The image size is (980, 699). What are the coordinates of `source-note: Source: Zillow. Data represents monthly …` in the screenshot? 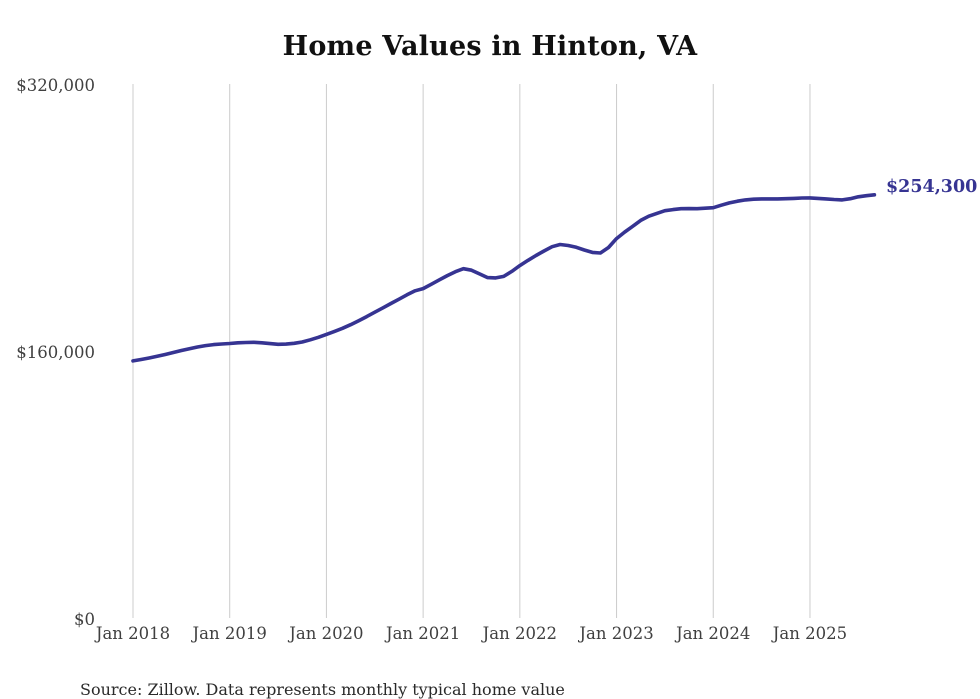 It's located at (322, 689).